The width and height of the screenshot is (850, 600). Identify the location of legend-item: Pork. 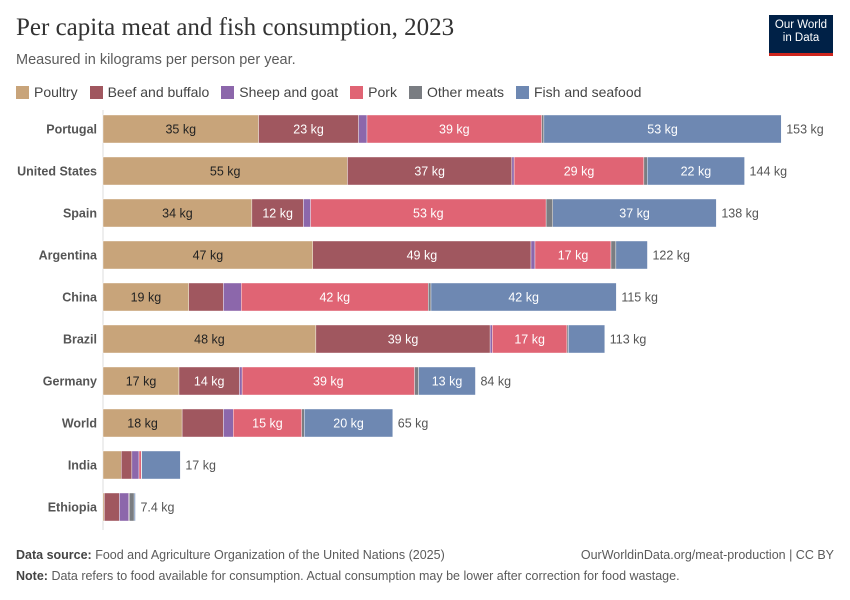
(373, 92).